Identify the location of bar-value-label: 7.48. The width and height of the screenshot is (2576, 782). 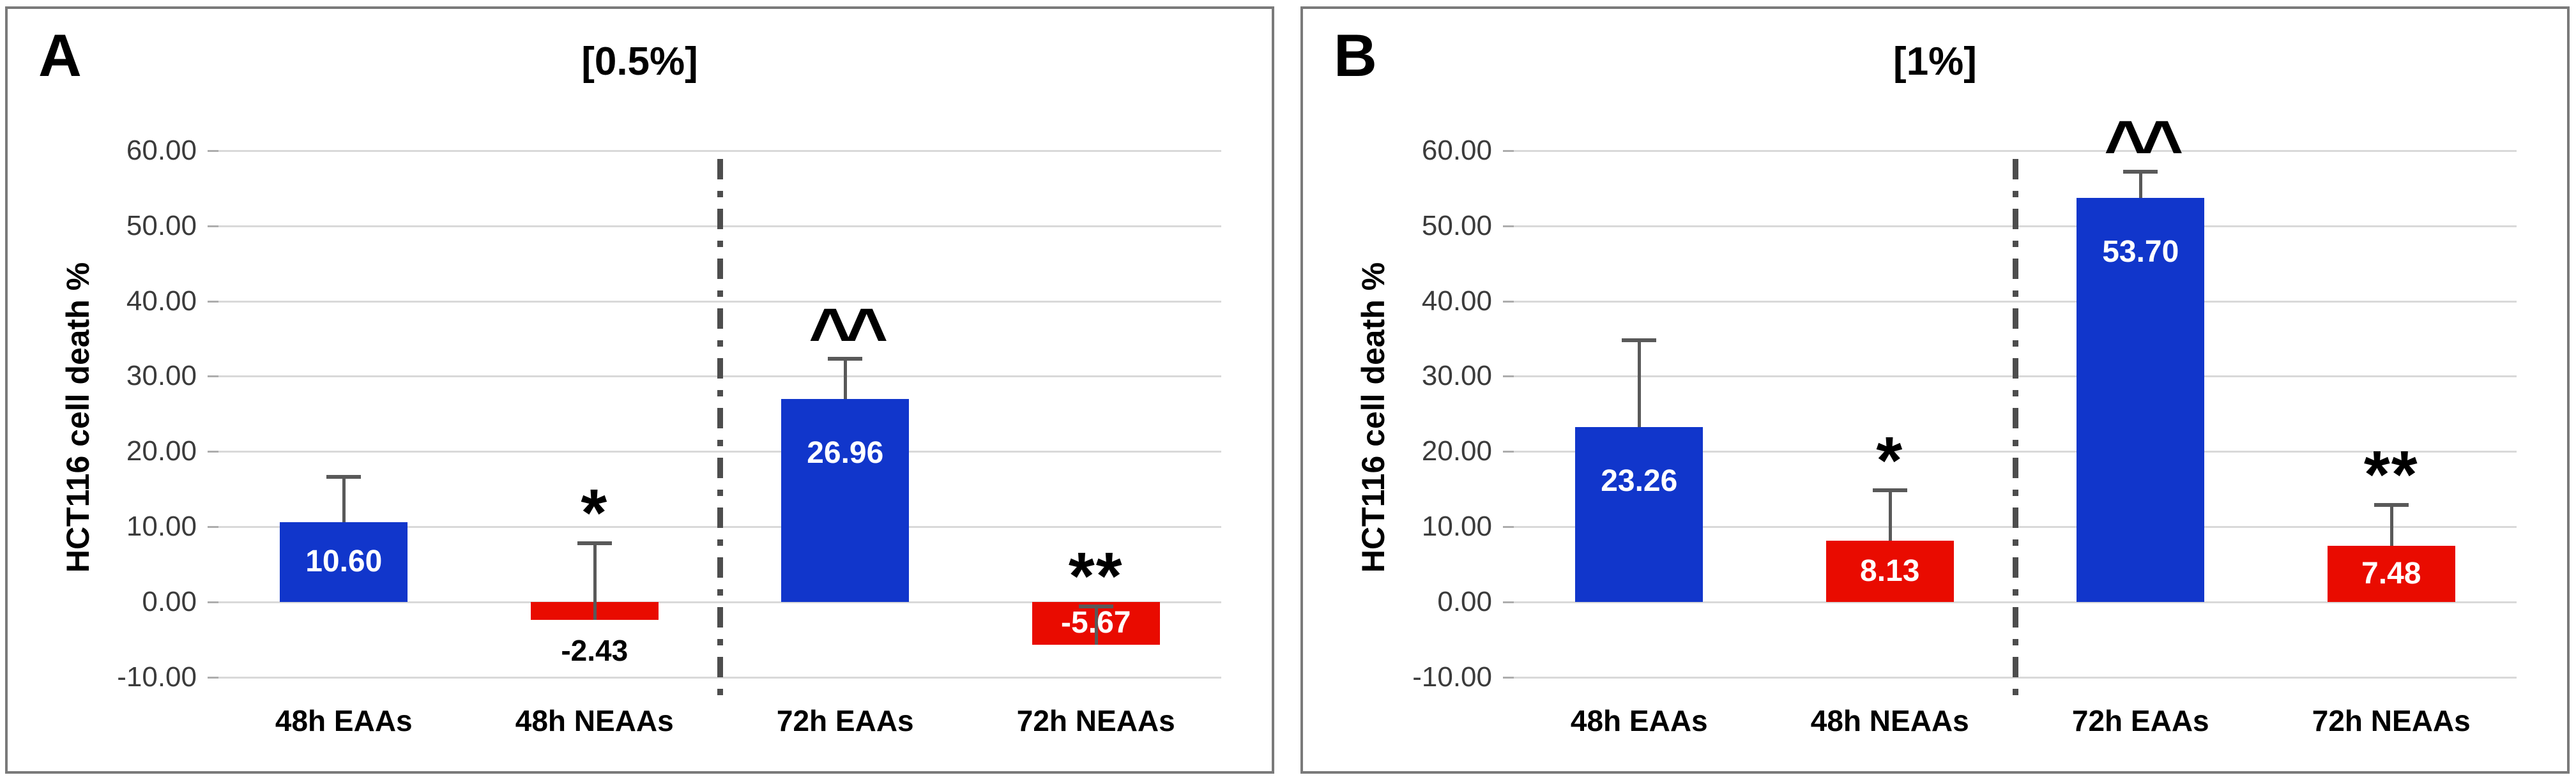
(2391, 573).